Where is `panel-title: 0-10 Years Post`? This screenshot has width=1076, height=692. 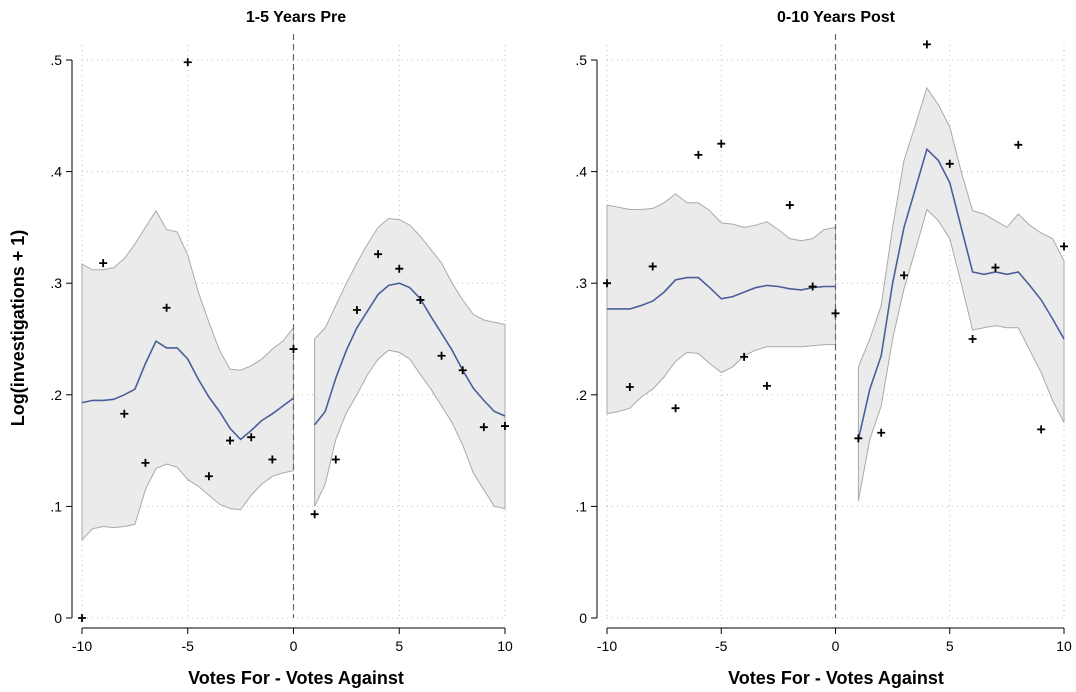 panel-title: 0-10 Years Post is located at coordinates (836, 17).